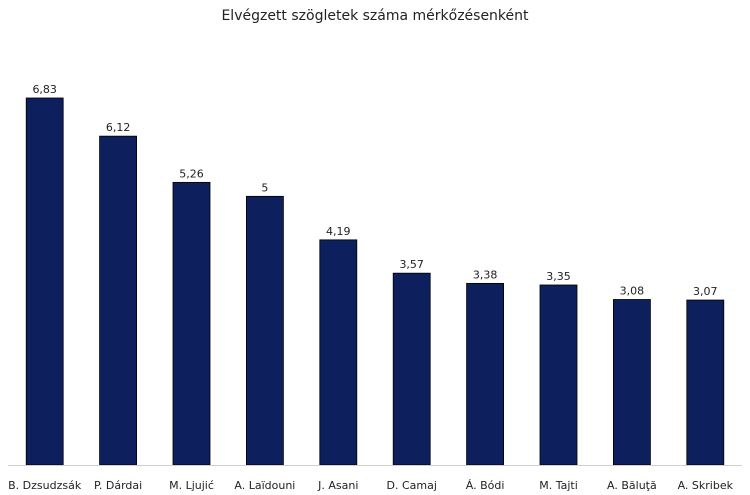  Describe the element at coordinates (375, 16) in the screenshot. I see `chart-title: Elvégzett szögletek száma mérkőzésenként` at that location.